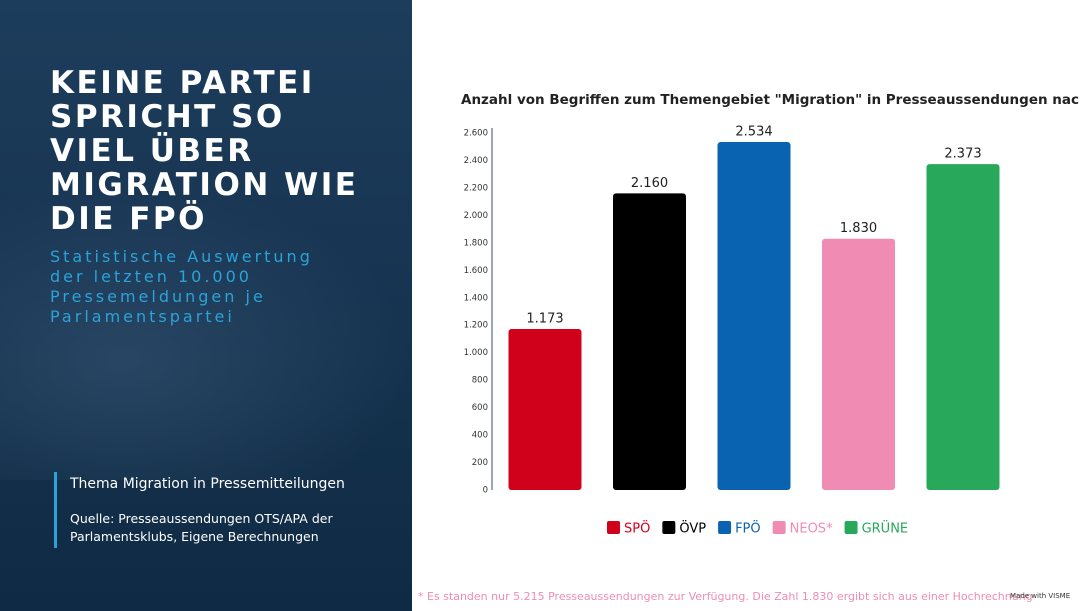 The width and height of the screenshot is (1080, 611). I want to click on legend-label: FPÖ, so click(748, 528).